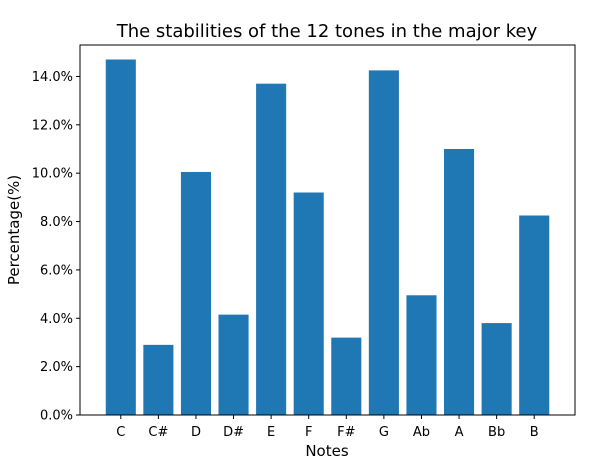 The width and height of the screenshot is (595, 470). I want to click on bar-C, so click(120, 237).